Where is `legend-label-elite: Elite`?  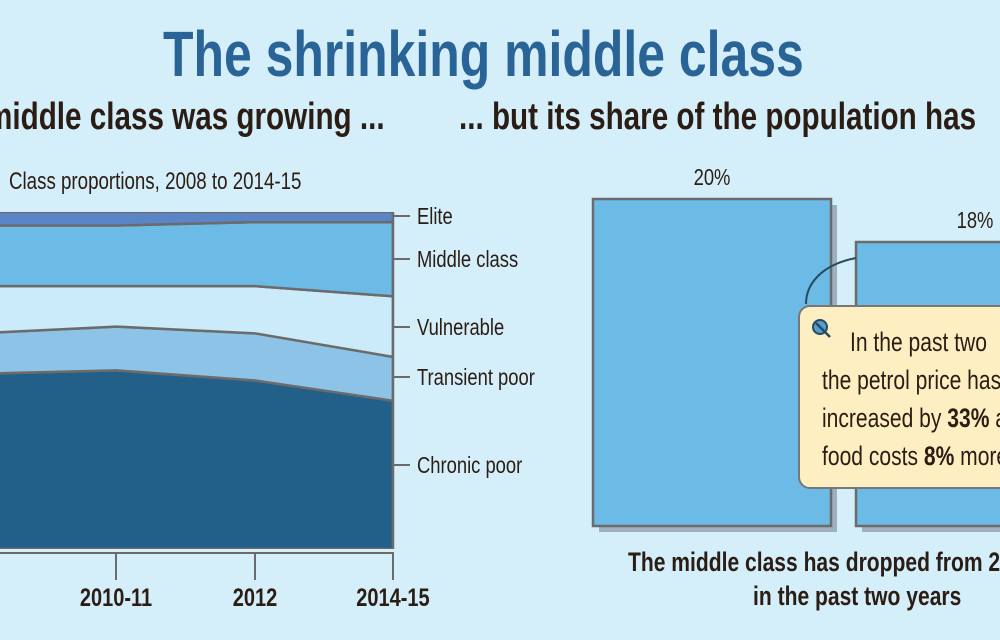 legend-label-elite: Elite is located at coordinates (435, 216).